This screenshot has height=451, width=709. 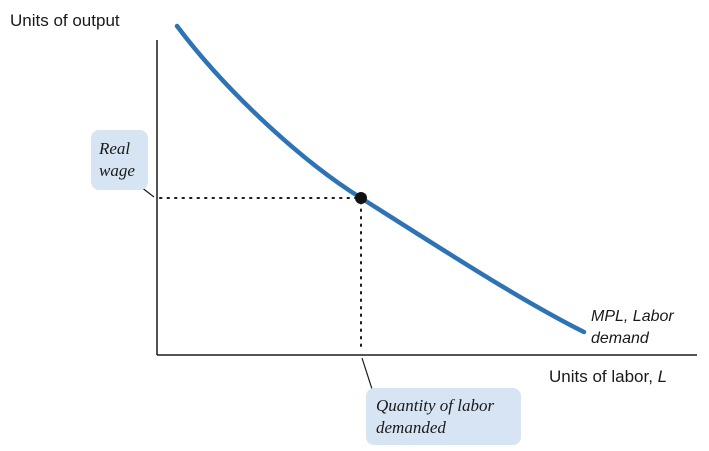 What do you see at coordinates (435, 405) in the screenshot?
I see `quantity-line1: Quantity of labor` at bounding box center [435, 405].